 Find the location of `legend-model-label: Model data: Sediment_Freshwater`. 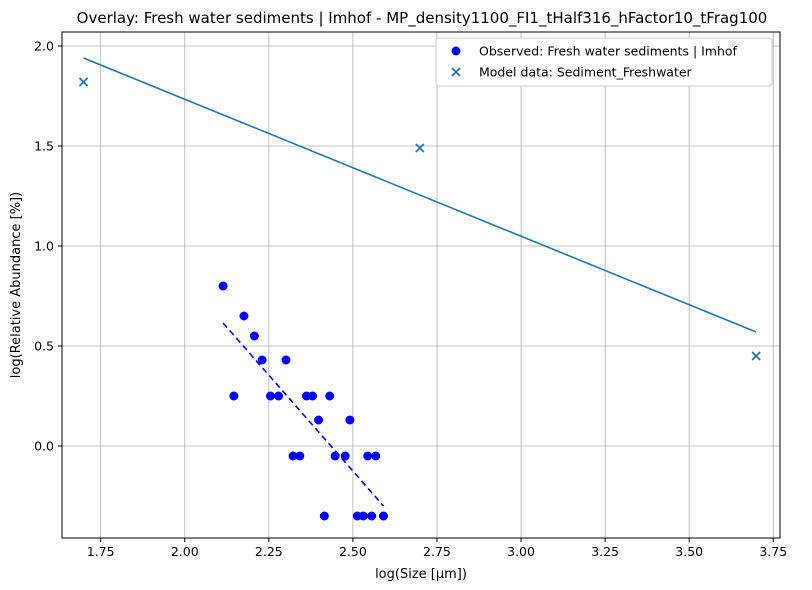

legend-model-label: Model data: Sediment_Freshwater is located at coordinates (586, 72).